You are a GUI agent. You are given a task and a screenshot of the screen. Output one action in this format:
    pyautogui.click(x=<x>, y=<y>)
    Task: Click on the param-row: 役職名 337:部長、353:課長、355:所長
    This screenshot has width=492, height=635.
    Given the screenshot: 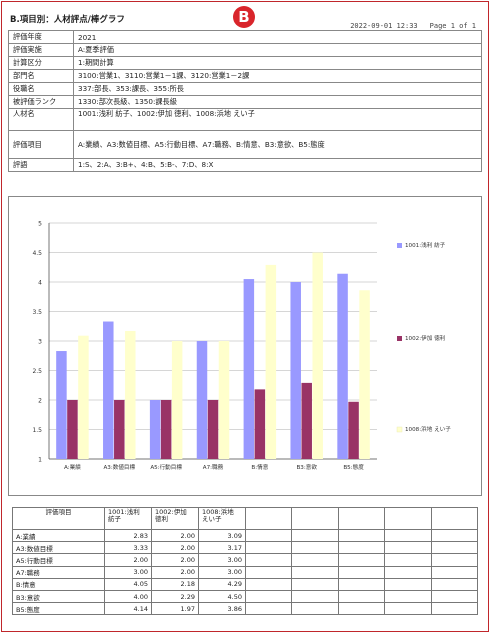 What is the action you would take?
    pyautogui.click(x=245, y=89)
    